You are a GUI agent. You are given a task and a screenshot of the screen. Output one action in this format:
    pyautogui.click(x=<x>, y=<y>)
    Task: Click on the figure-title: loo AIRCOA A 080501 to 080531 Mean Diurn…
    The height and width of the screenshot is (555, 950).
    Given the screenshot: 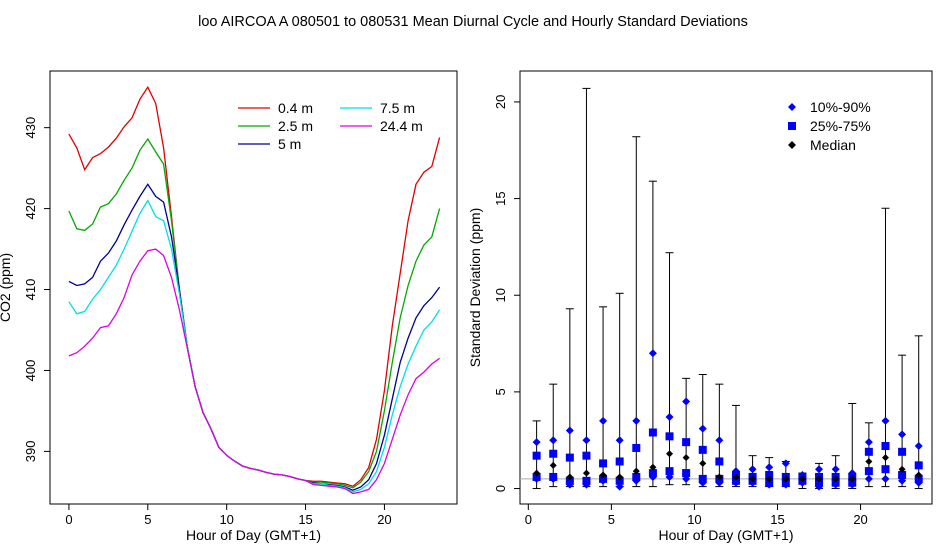 What is the action you would take?
    pyautogui.click(x=473, y=22)
    